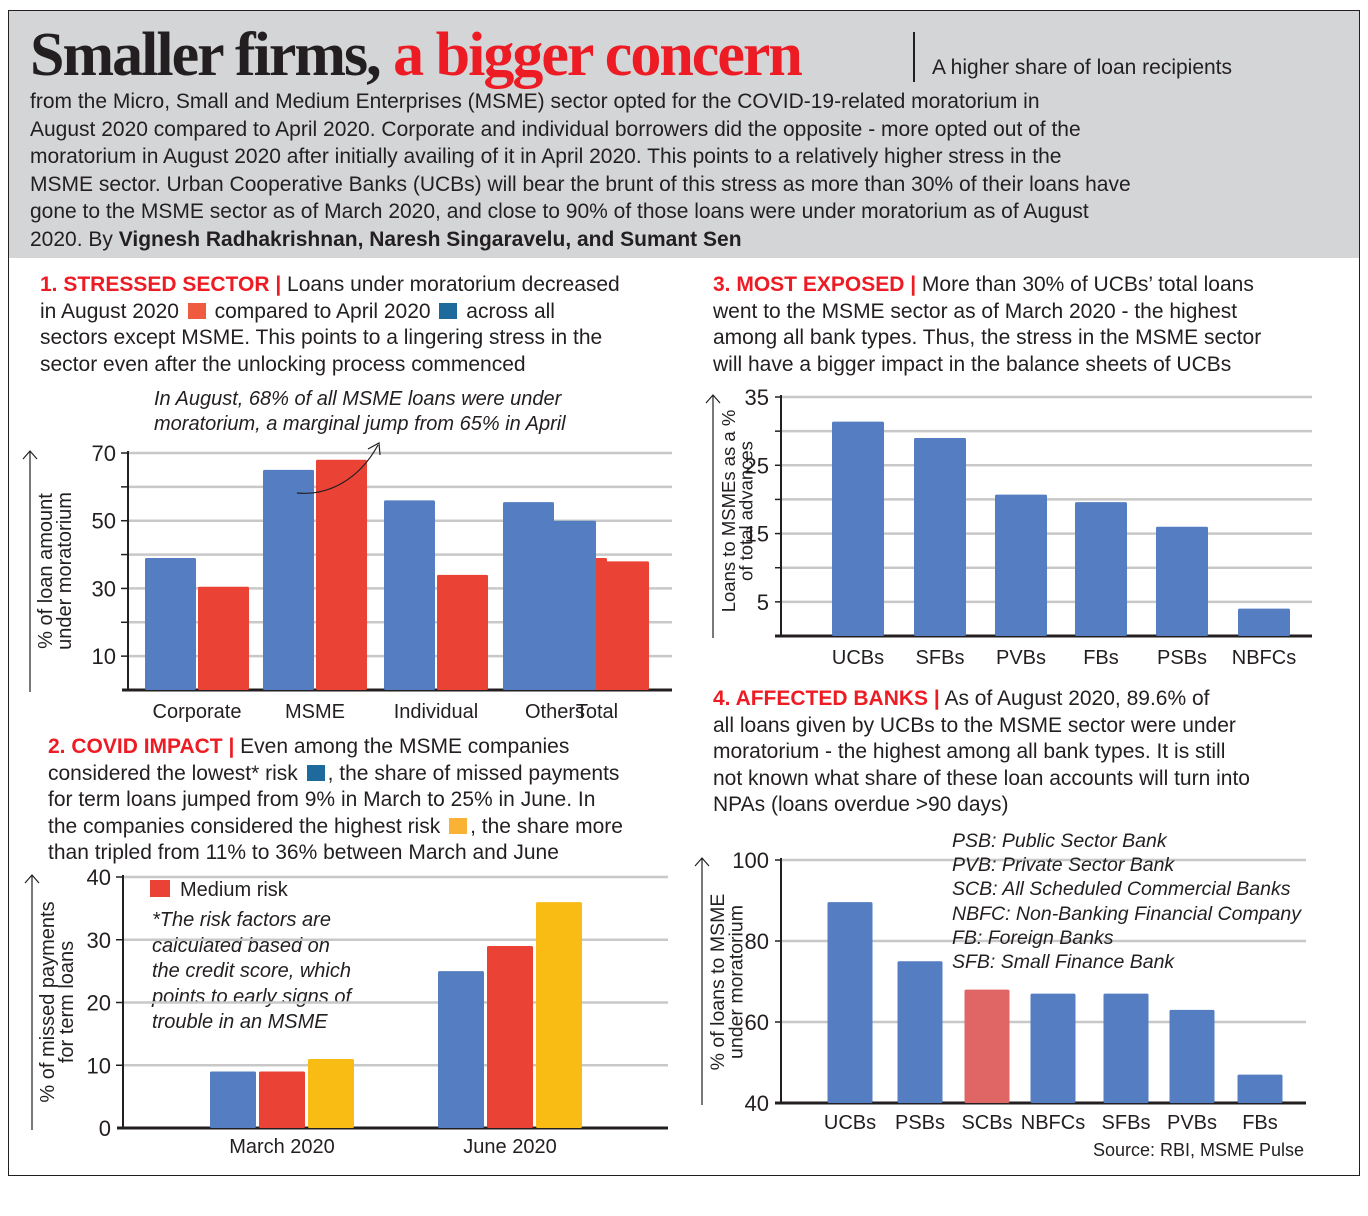 The height and width of the screenshot is (1216, 1368). Describe the element at coordinates (409, 595) in the screenshot. I see `stressed-sector-bar-individual-april-2020` at that location.